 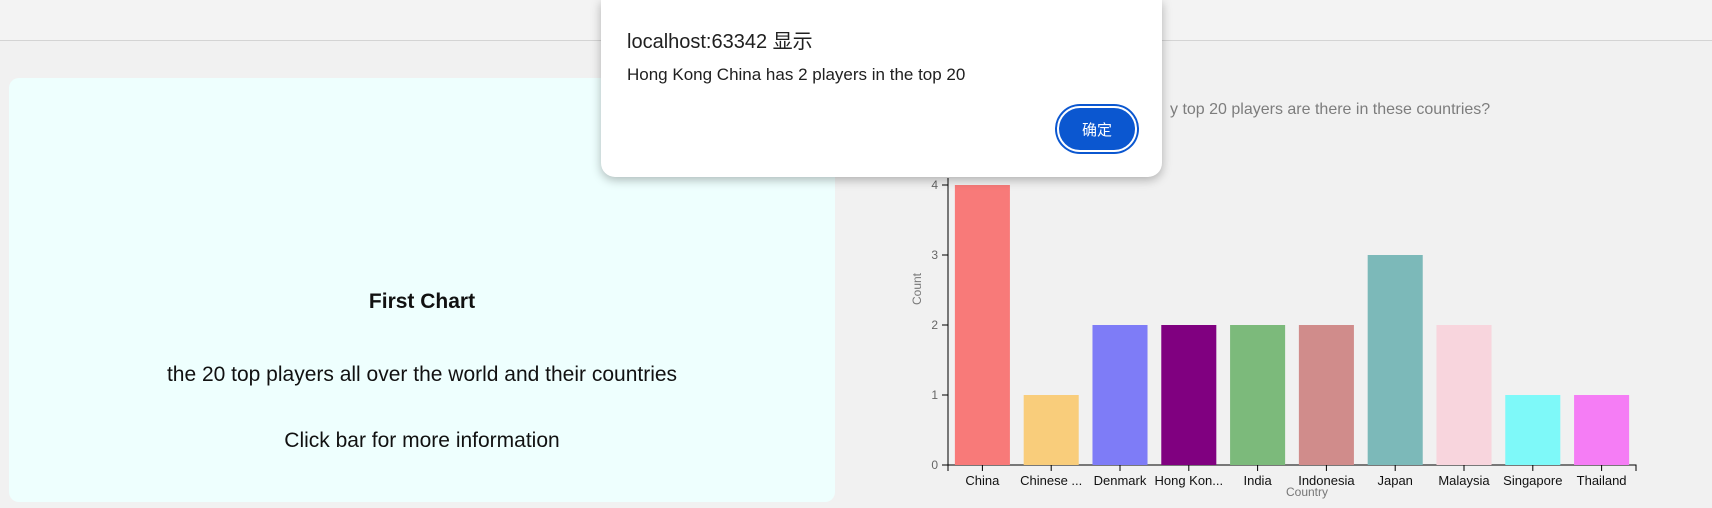 What do you see at coordinates (1394, 480) in the screenshot?
I see `x-tick-label: Japan` at bounding box center [1394, 480].